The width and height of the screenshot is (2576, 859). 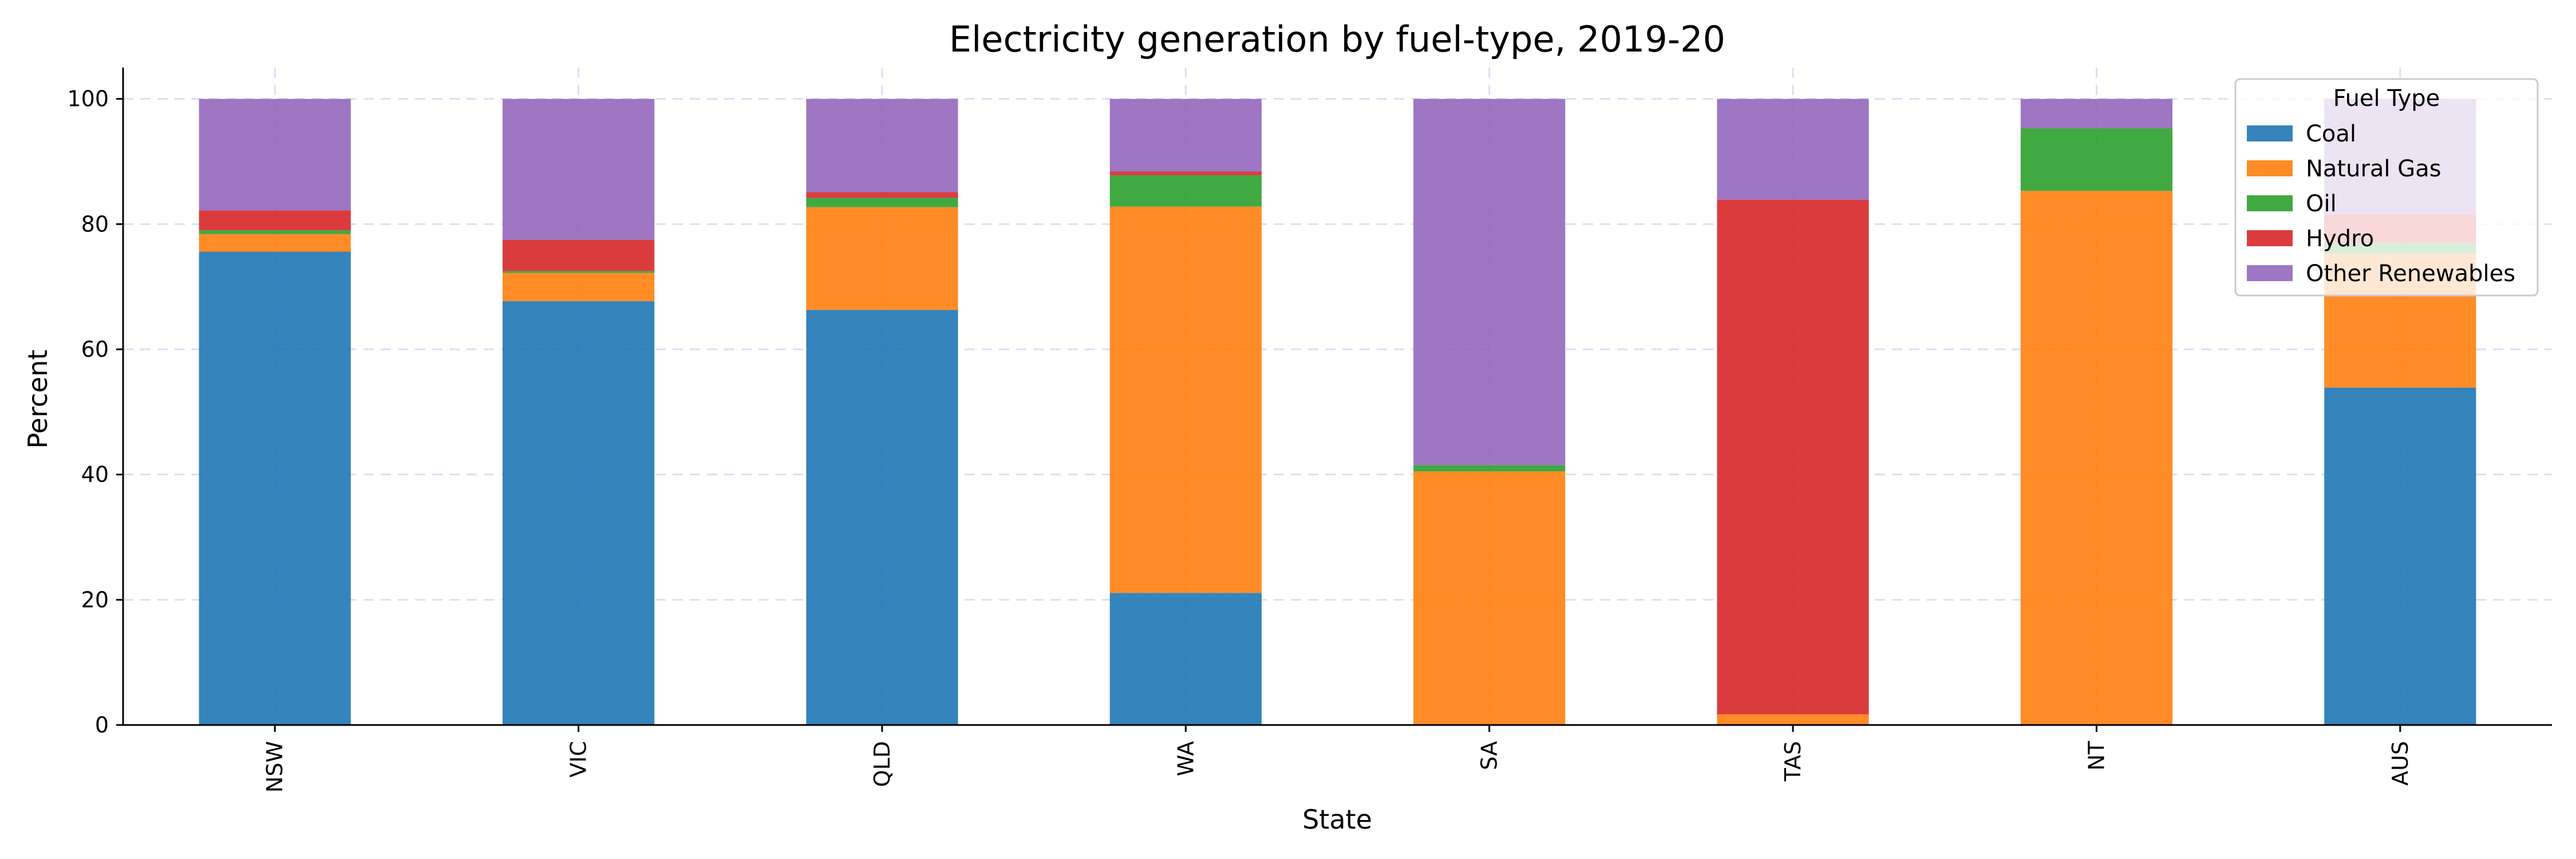 I want to click on y-tick-label: 20, so click(x=95, y=599).